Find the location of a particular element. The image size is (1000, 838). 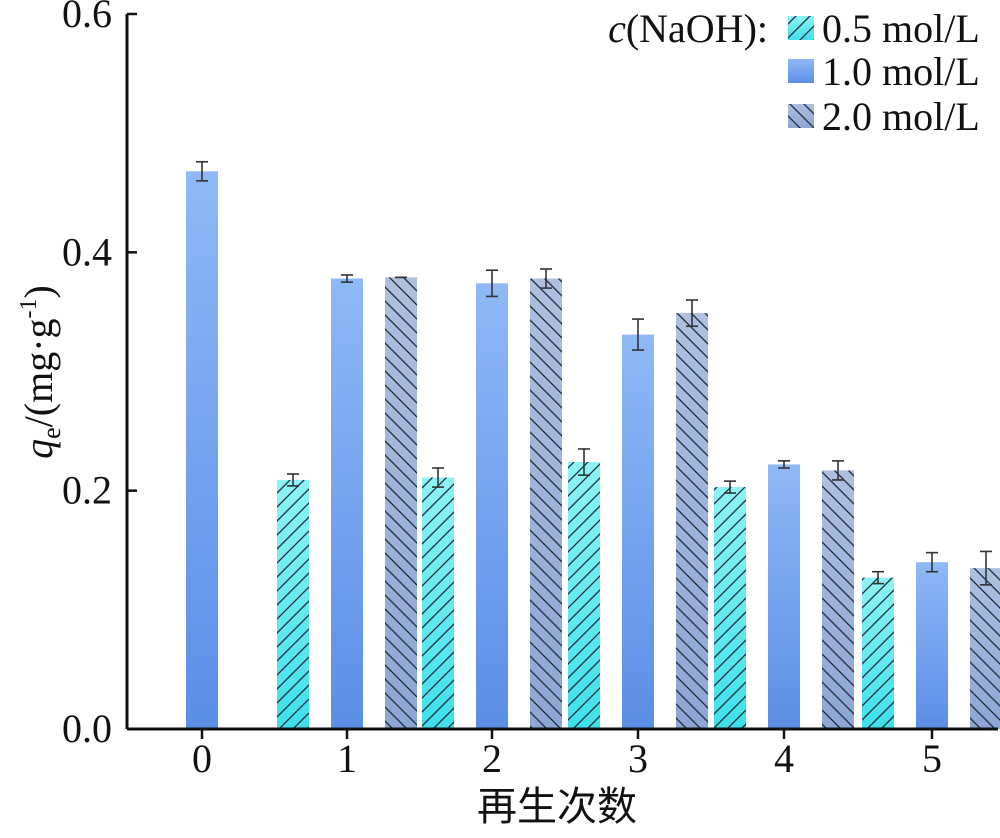

legend: c(NaOH): 0.5 mol/L1.0 mol/L2.0 mol/L is located at coordinates (794, 72).